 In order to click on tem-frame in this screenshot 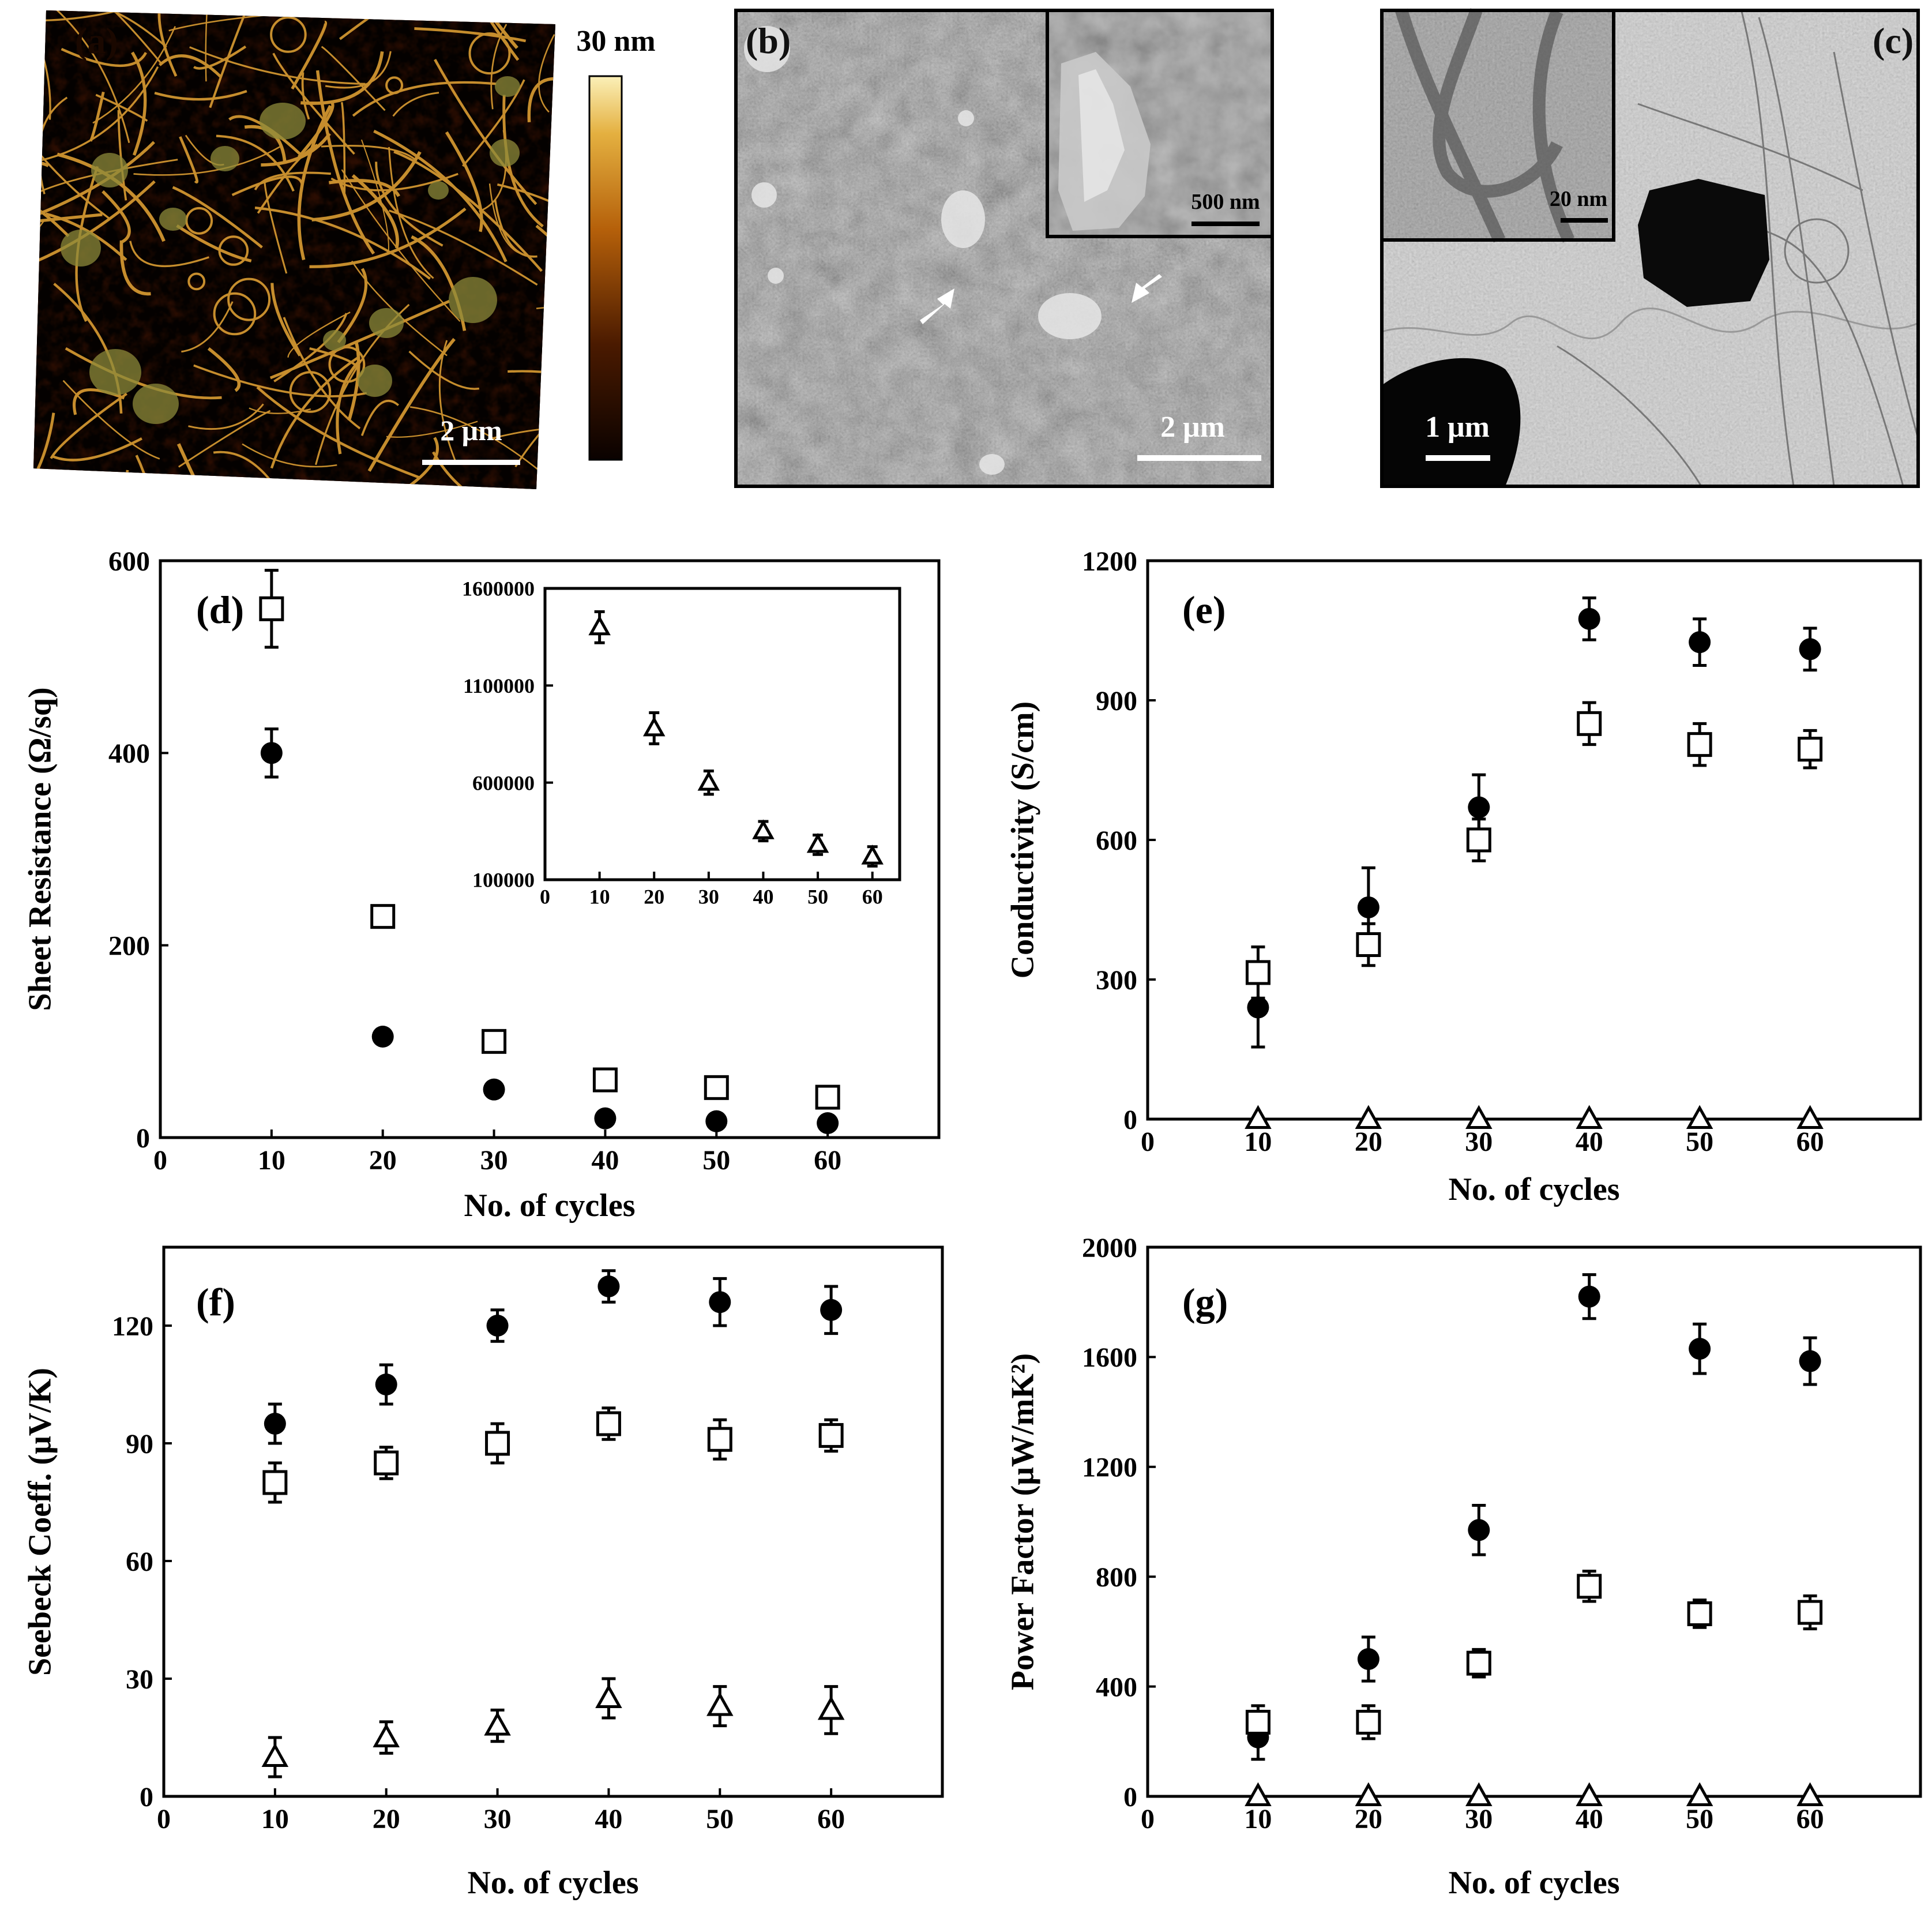, I will do `click(1650, 249)`.